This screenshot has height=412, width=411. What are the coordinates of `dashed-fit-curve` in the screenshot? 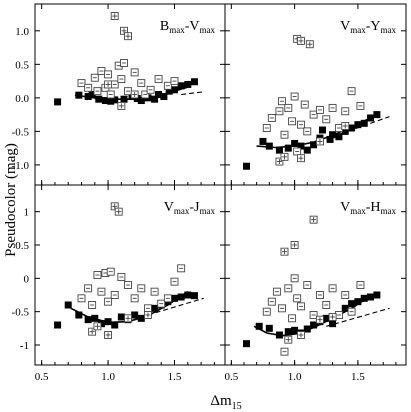 It's located at (192, 93).